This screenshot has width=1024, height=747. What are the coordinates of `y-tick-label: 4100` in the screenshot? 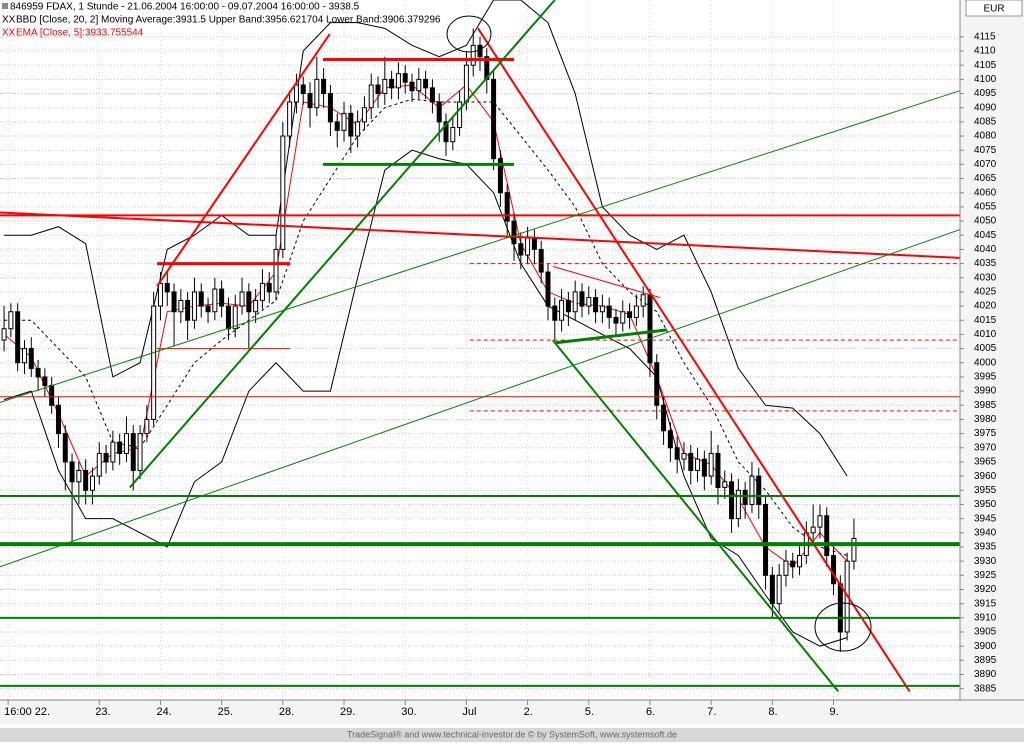 It's located at (985, 79).